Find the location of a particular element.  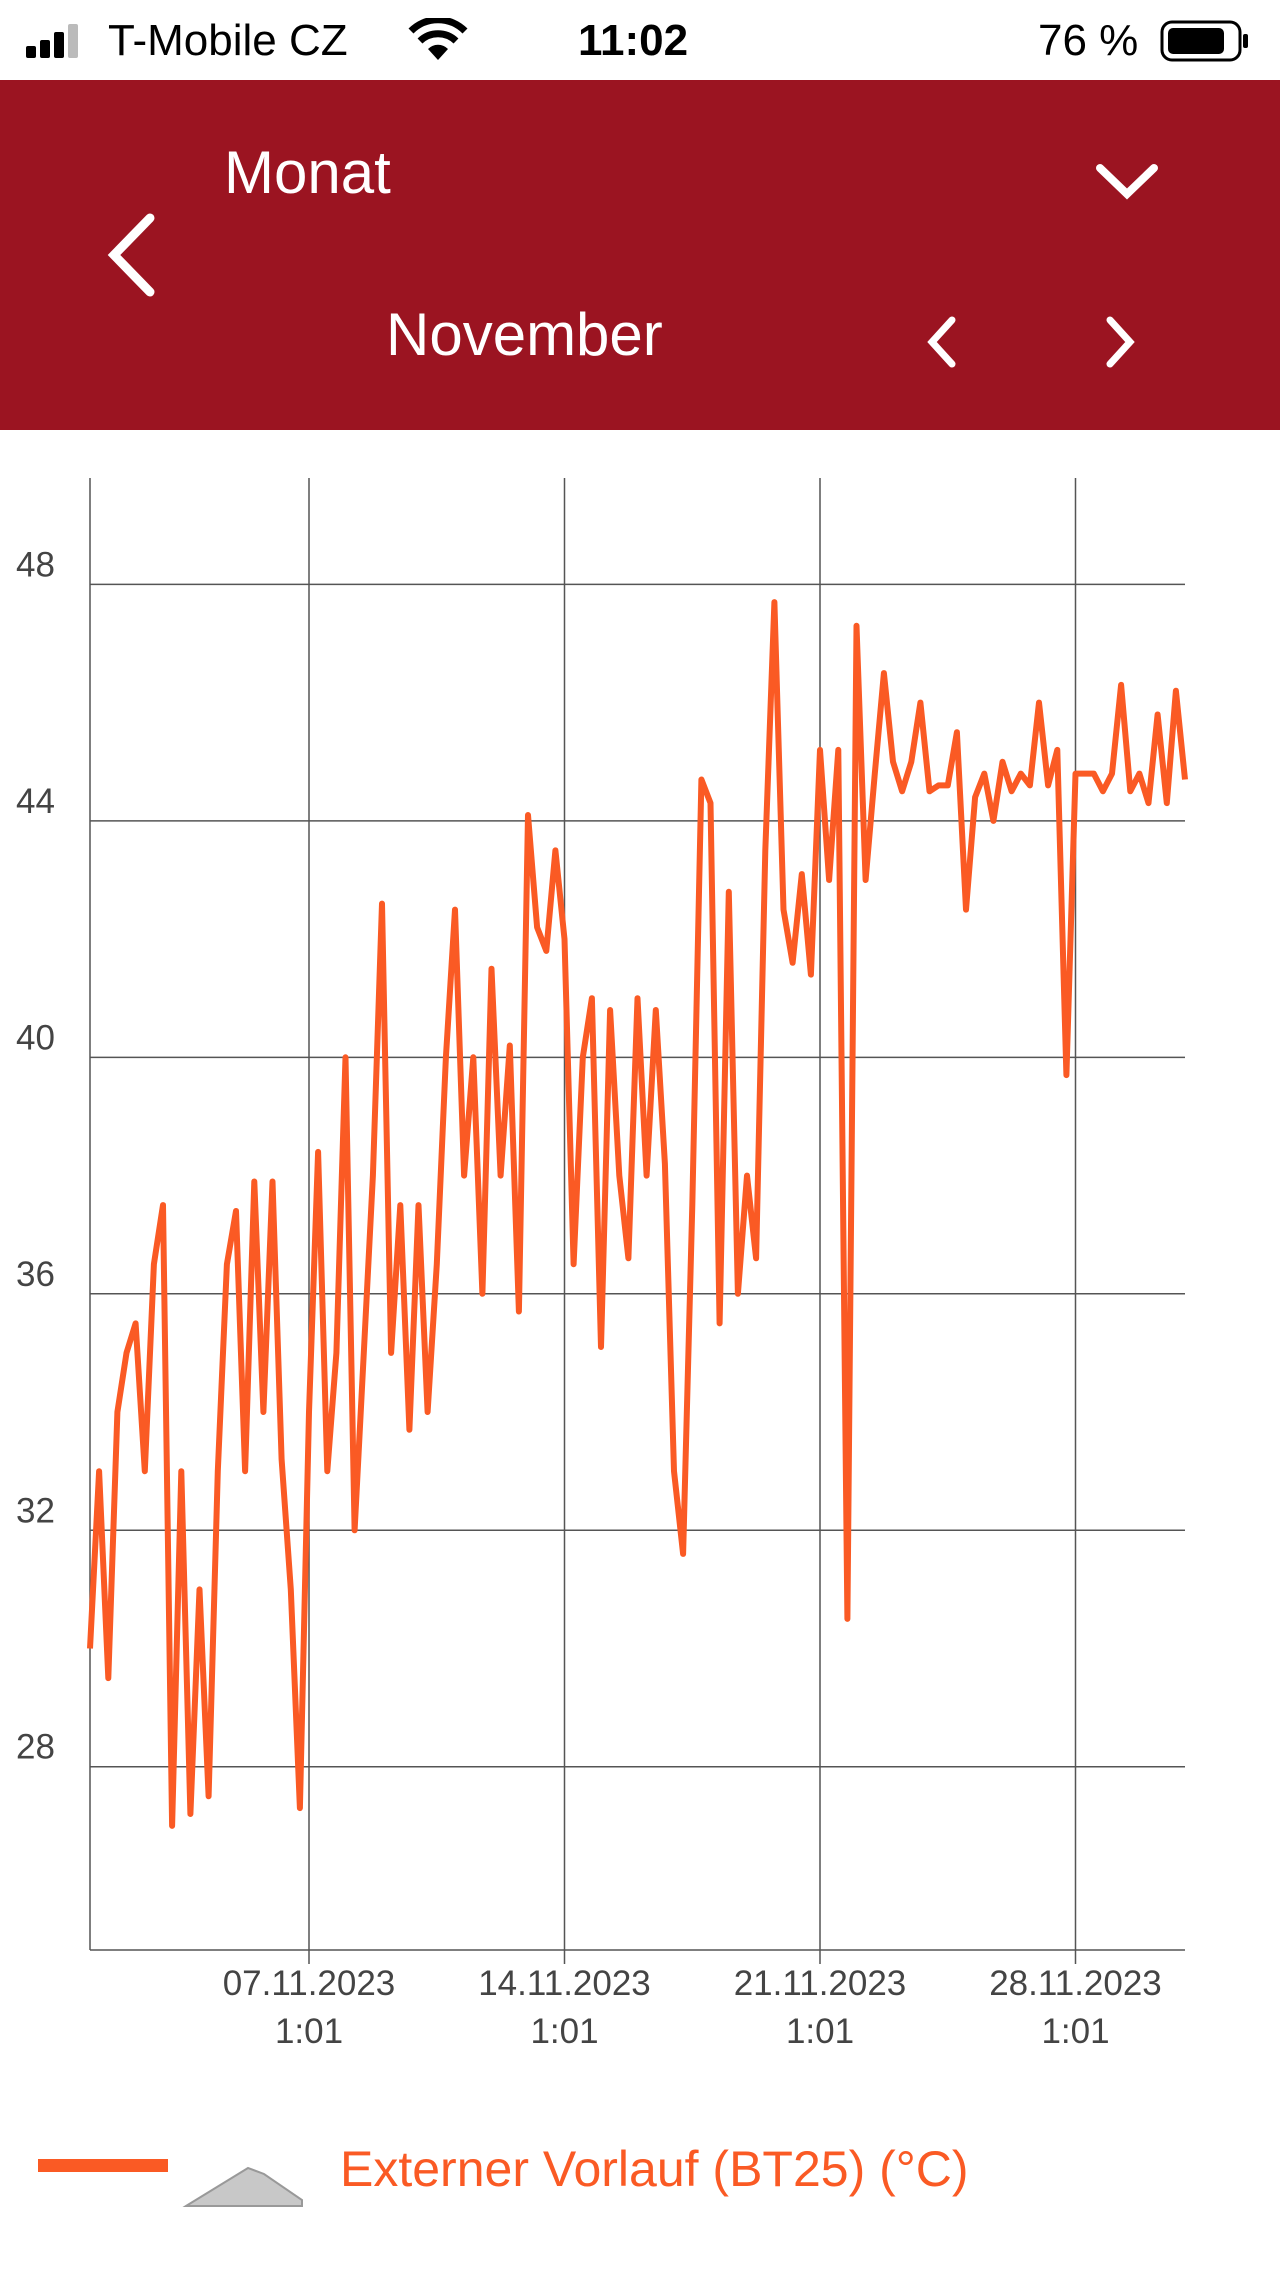

period-label: Monat is located at coordinates (307, 172).